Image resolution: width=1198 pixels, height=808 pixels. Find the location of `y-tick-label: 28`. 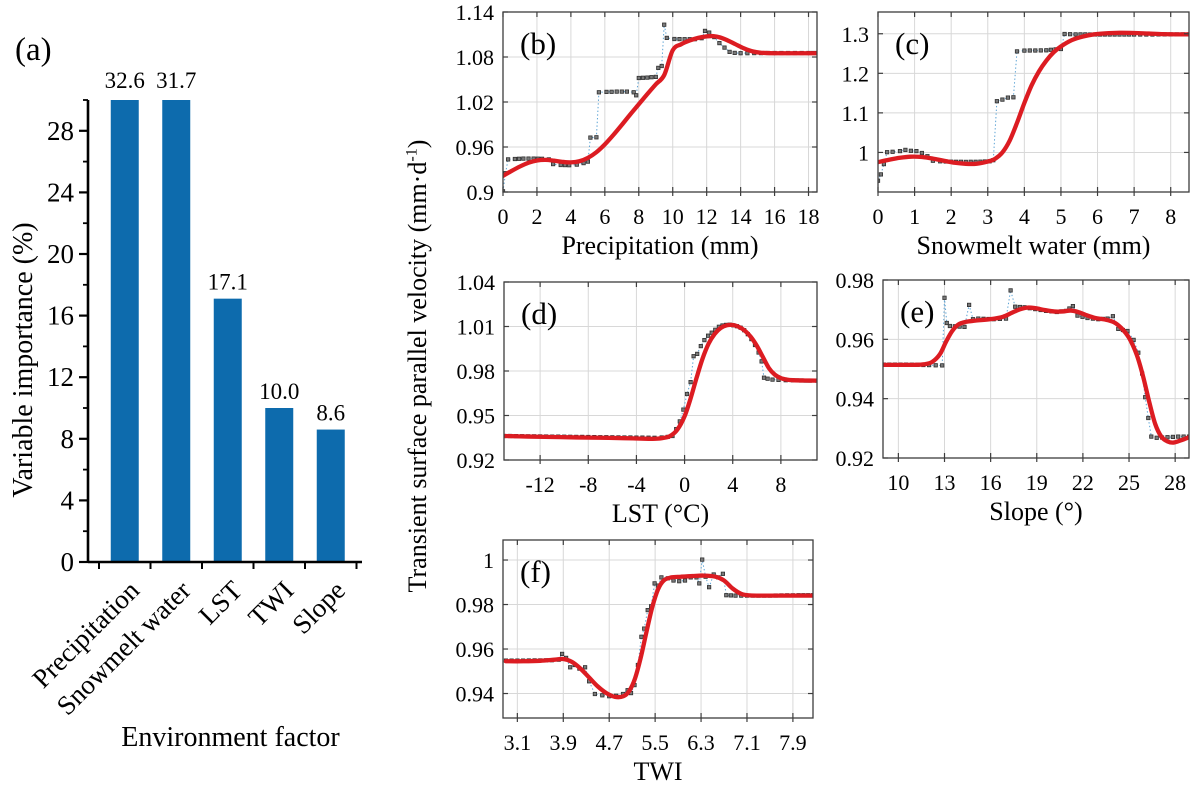

y-tick-label: 28 is located at coordinates (60, 131).